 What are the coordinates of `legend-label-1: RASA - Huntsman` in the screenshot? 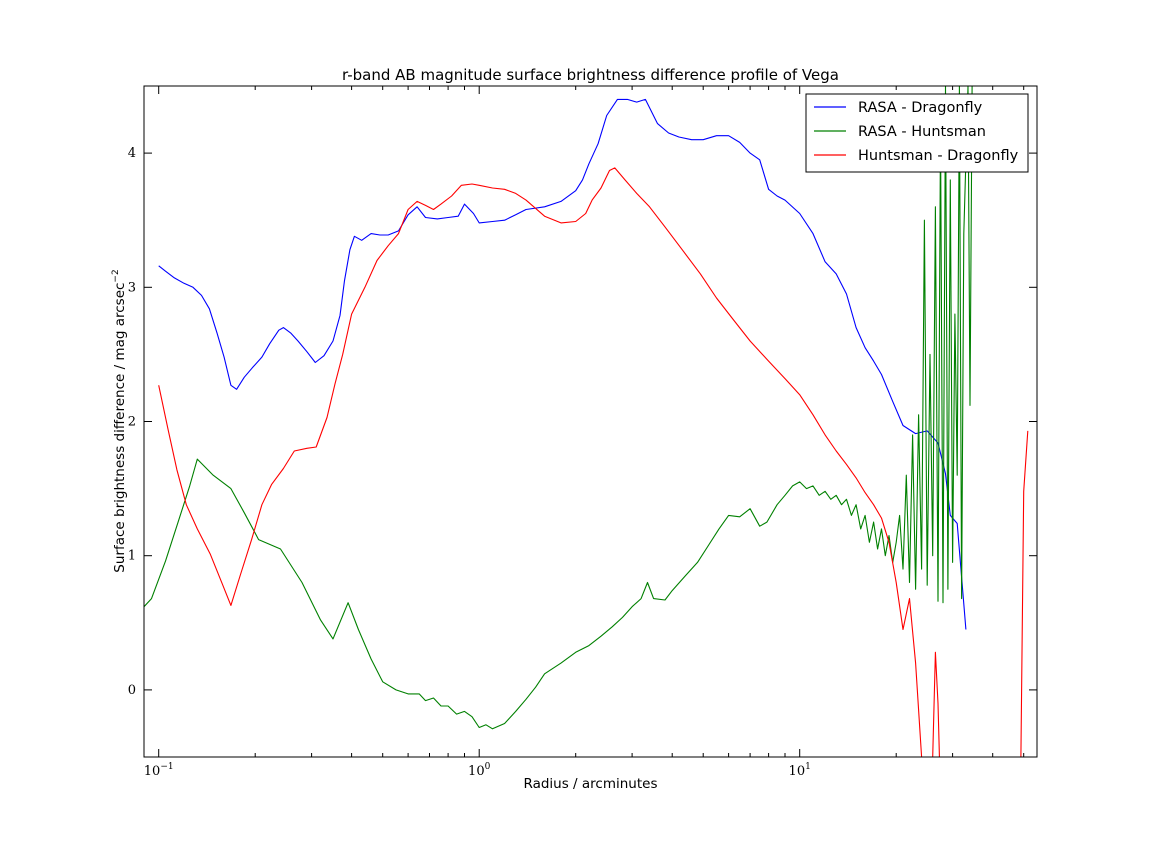 It's located at (922, 132).